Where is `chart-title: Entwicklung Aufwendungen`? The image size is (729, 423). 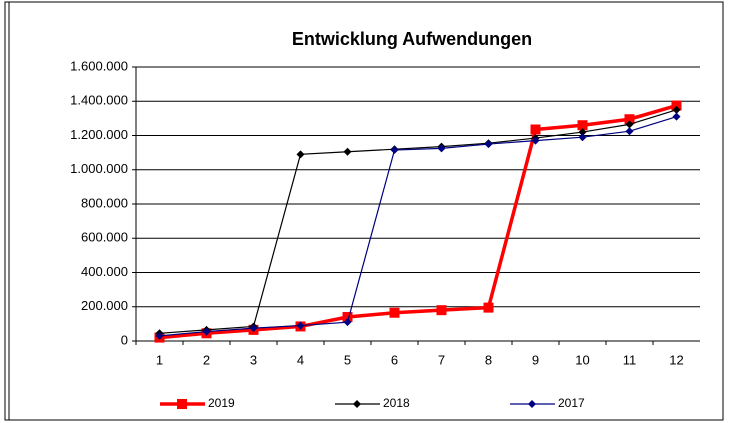
chart-title: Entwicklung Aufwendungen is located at coordinates (412, 39).